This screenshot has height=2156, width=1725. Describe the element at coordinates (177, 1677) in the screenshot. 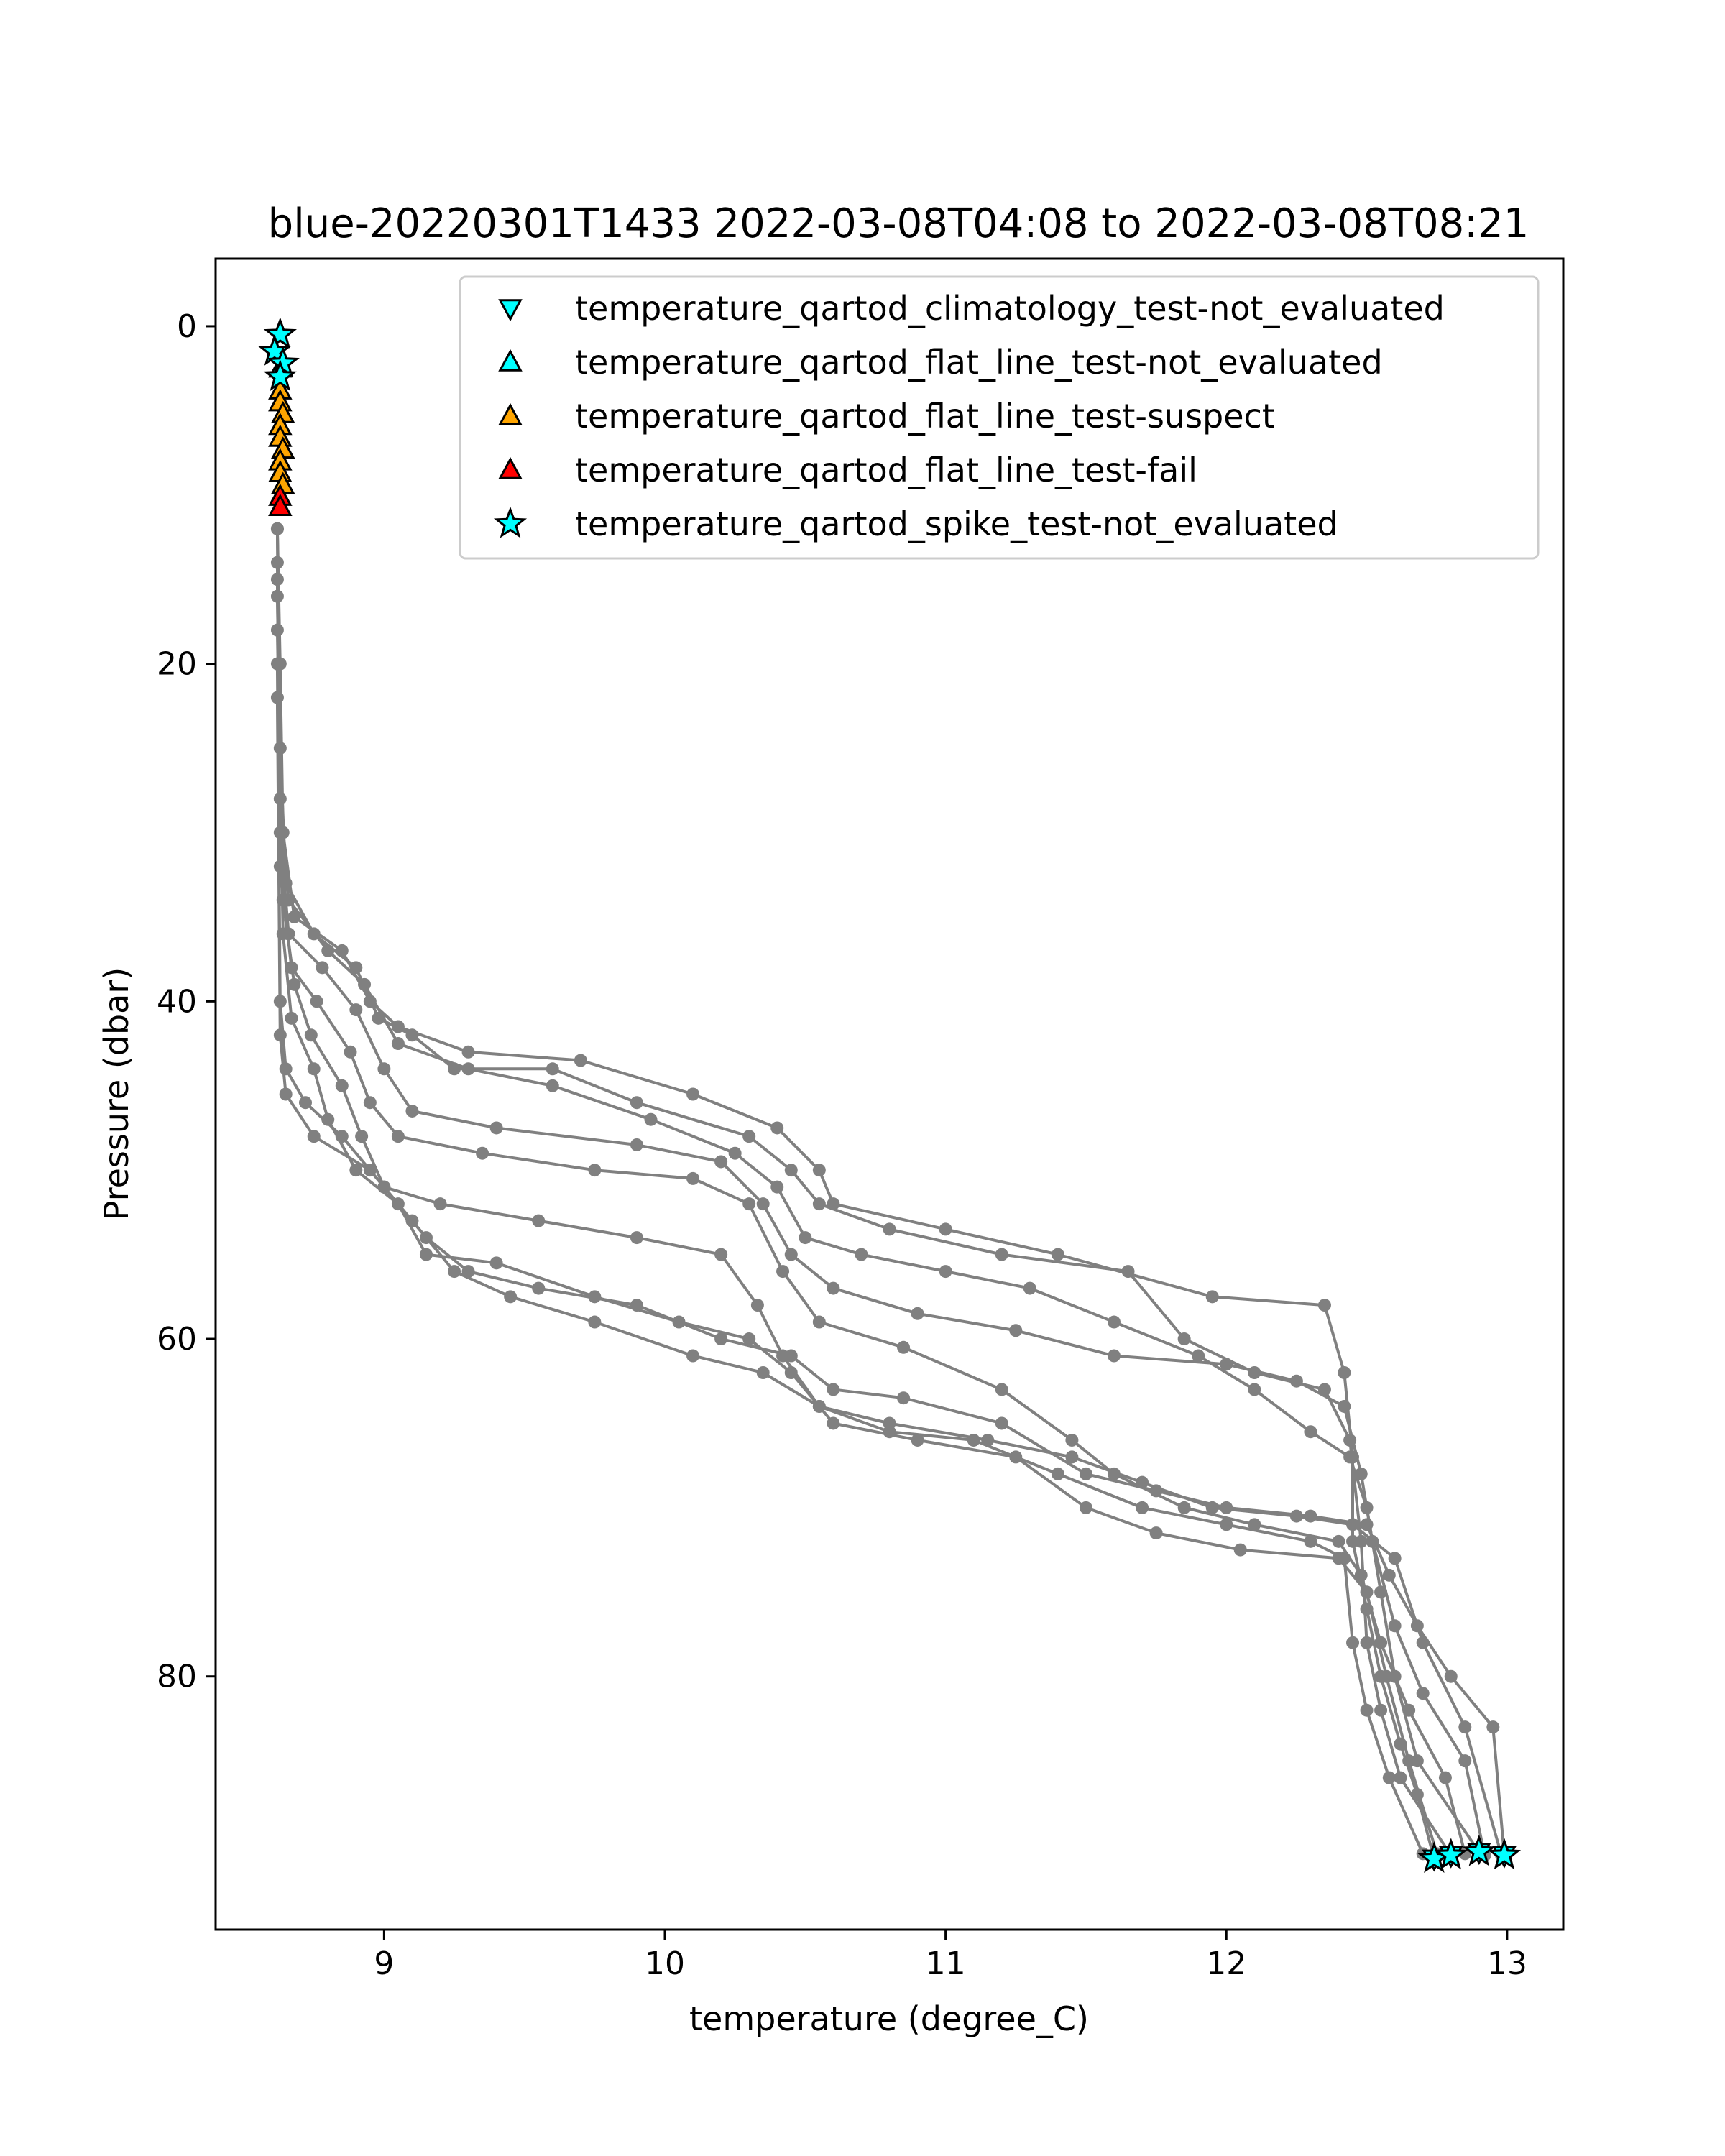

I see `y-tick-label: 80` at that location.